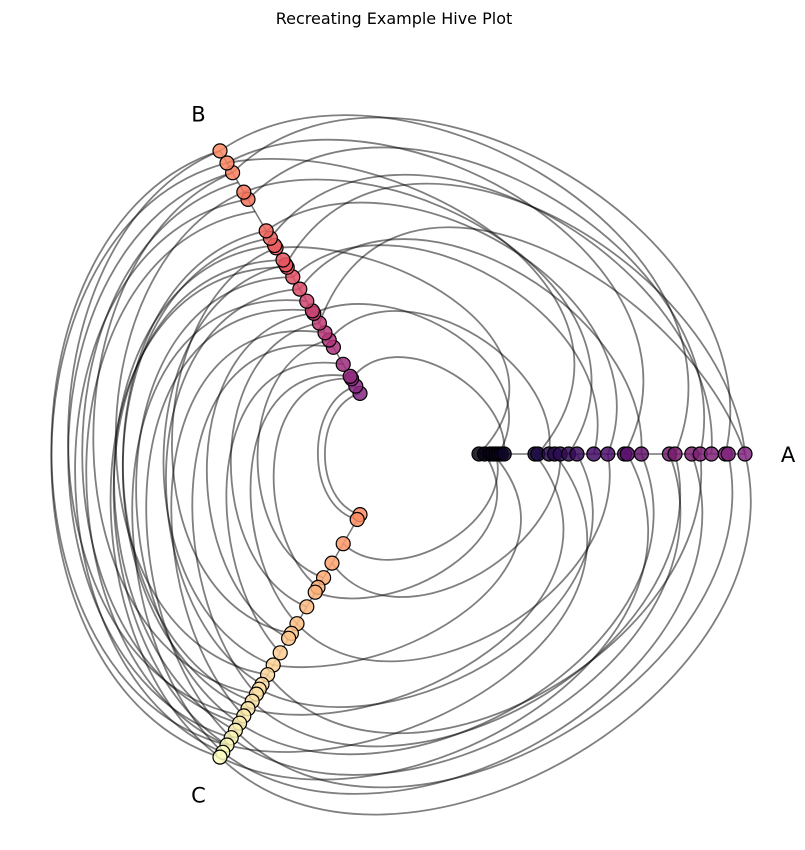 Image resolution: width=805 pixels, height=850 pixels. Describe the element at coordinates (198, 115) in the screenshot. I see `axis-label-b: B` at that location.